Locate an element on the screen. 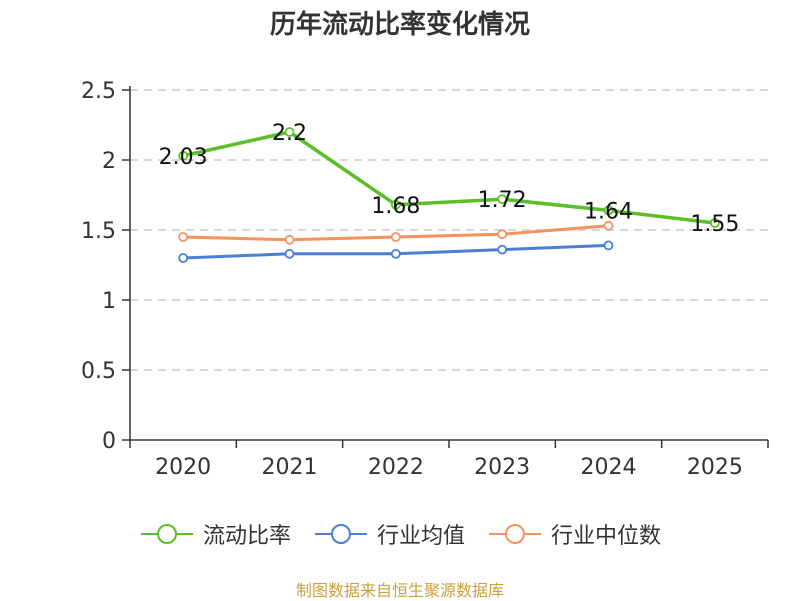 Image resolution: width=800 pixels, height=601 pixels. y-tick-label: 0 is located at coordinates (109, 441).